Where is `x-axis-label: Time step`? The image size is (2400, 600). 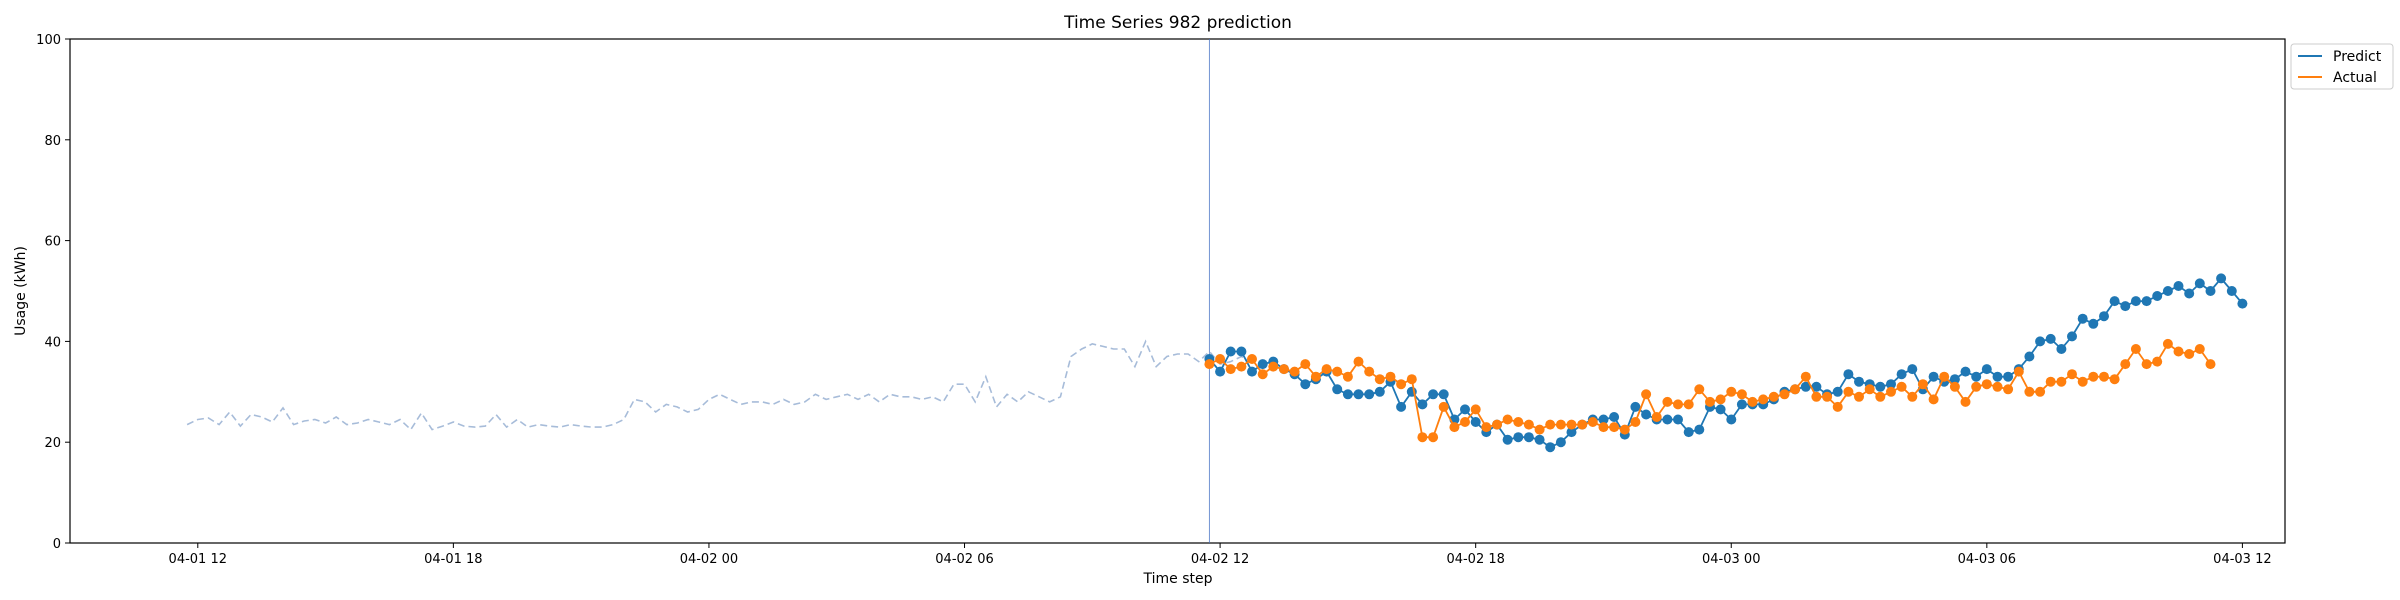 x-axis-label: Time step is located at coordinates (1178, 579).